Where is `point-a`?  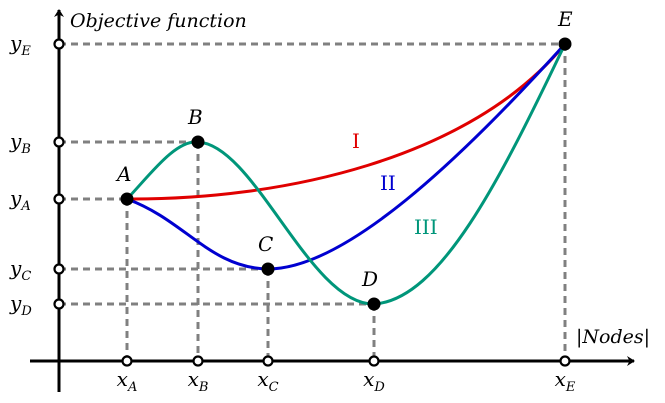
point-a is located at coordinates (127, 199).